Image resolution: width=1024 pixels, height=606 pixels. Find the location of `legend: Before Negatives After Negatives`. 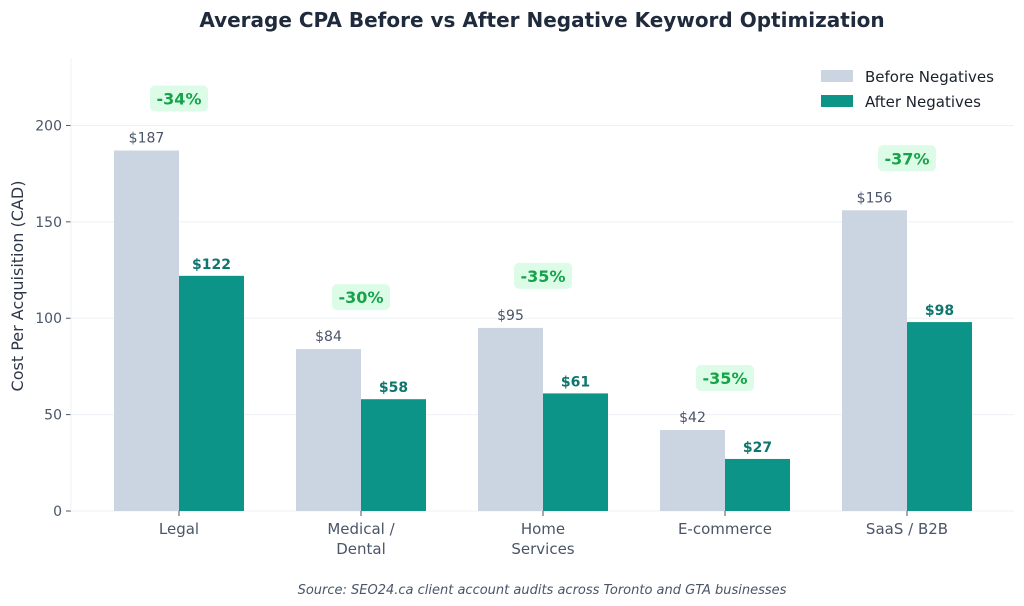

legend: Before Negatives After Negatives is located at coordinates (907, 89).